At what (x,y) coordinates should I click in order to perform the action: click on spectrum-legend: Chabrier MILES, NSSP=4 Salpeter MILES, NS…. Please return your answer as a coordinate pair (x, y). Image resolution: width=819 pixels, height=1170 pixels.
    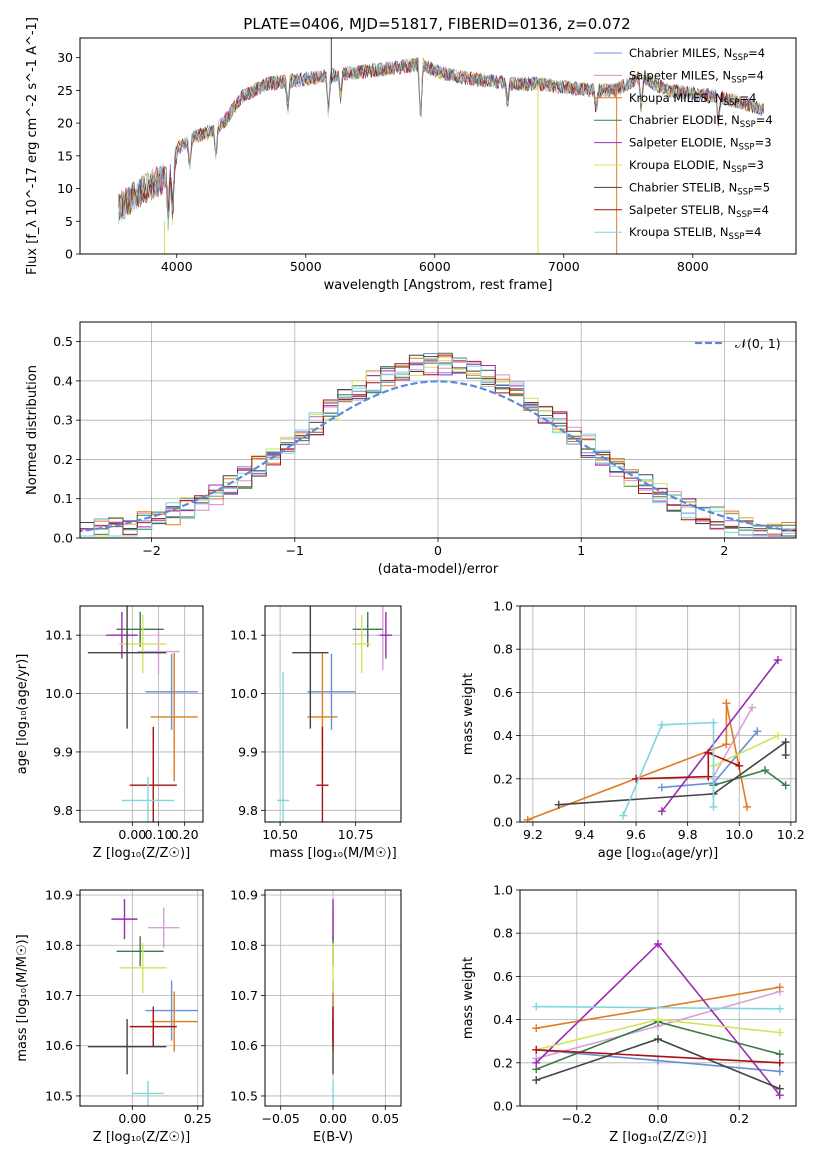
    Looking at the image, I should click on (683, 144).